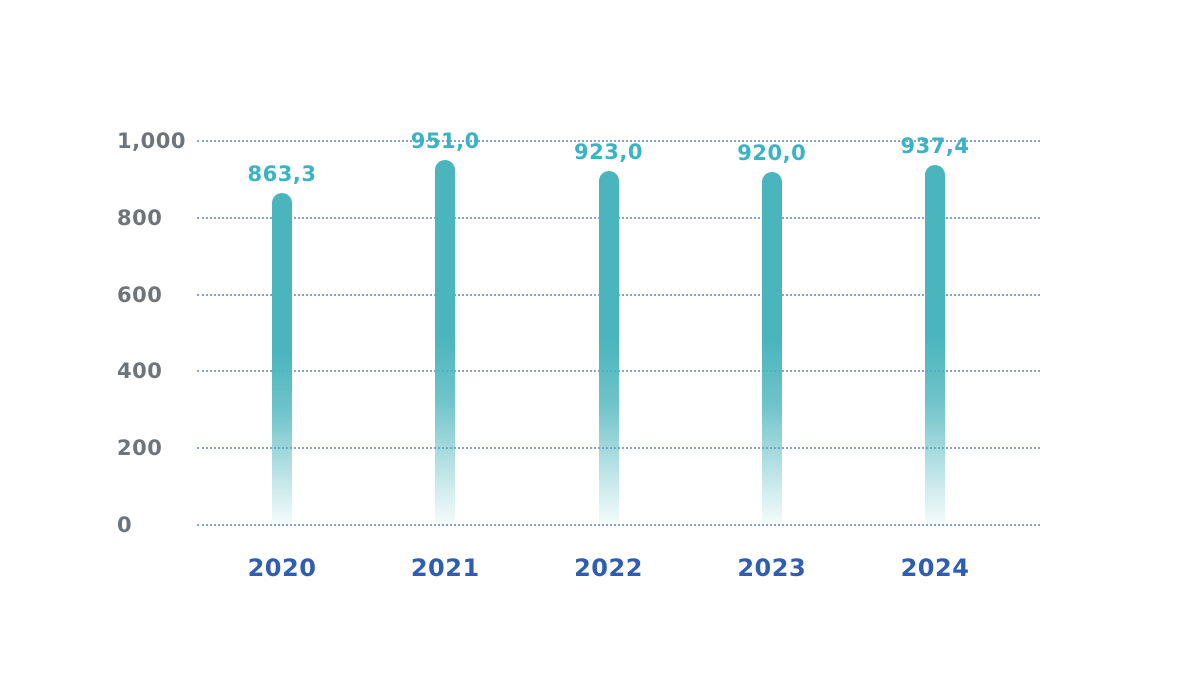 This screenshot has height=697, width=1178. Describe the element at coordinates (125, 525) in the screenshot. I see `y-tick-label-0: 0` at that location.